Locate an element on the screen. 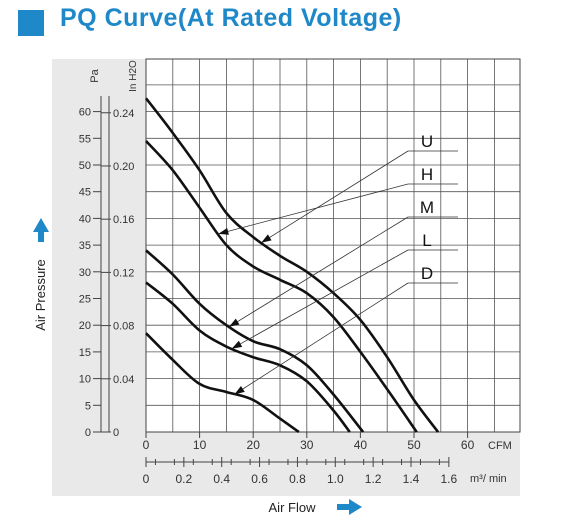  pa-tick-label: 10 is located at coordinates (85, 380).